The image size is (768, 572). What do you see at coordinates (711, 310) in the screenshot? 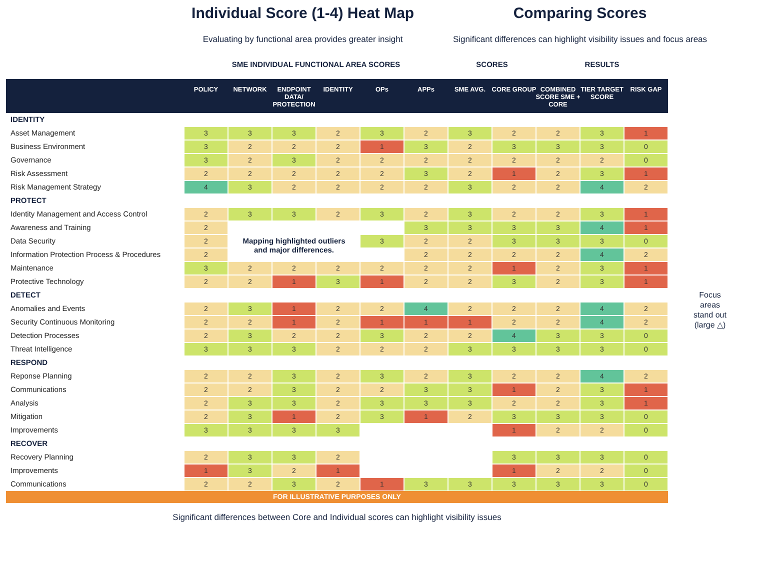
I see `text: Focus areas stand out (large △)` at bounding box center [711, 310].